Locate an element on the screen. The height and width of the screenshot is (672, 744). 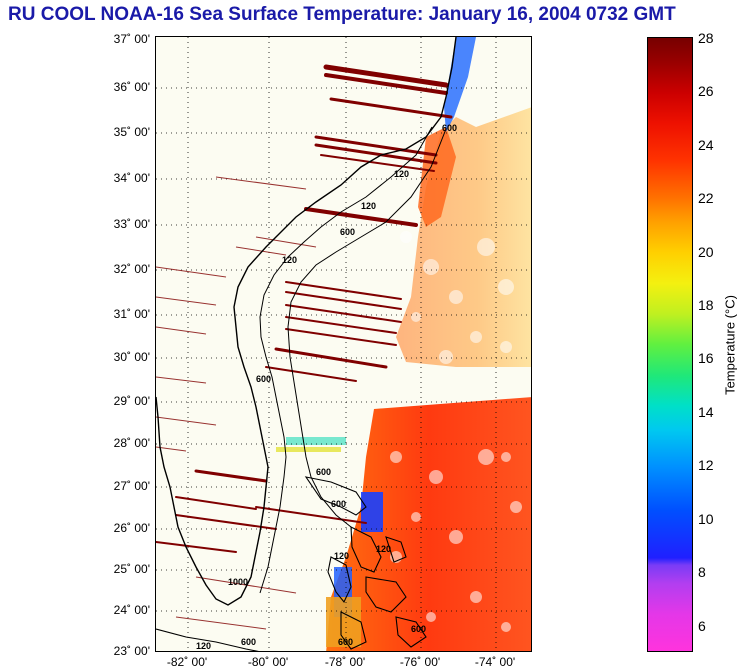
thin-scan-lines is located at coordinates (236, 403).